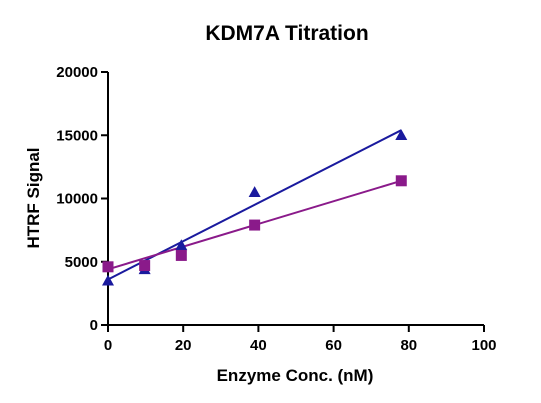  I want to click on y-tick-label: 20000, so click(77, 72).